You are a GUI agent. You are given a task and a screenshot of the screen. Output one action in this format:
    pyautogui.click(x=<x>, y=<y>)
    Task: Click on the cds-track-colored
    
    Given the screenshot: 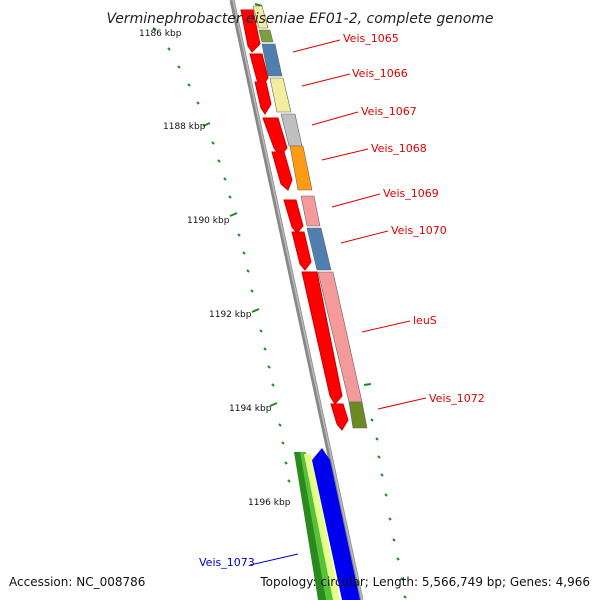 What is the action you would take?
    pyautogui.click(x=310, y=217)
    